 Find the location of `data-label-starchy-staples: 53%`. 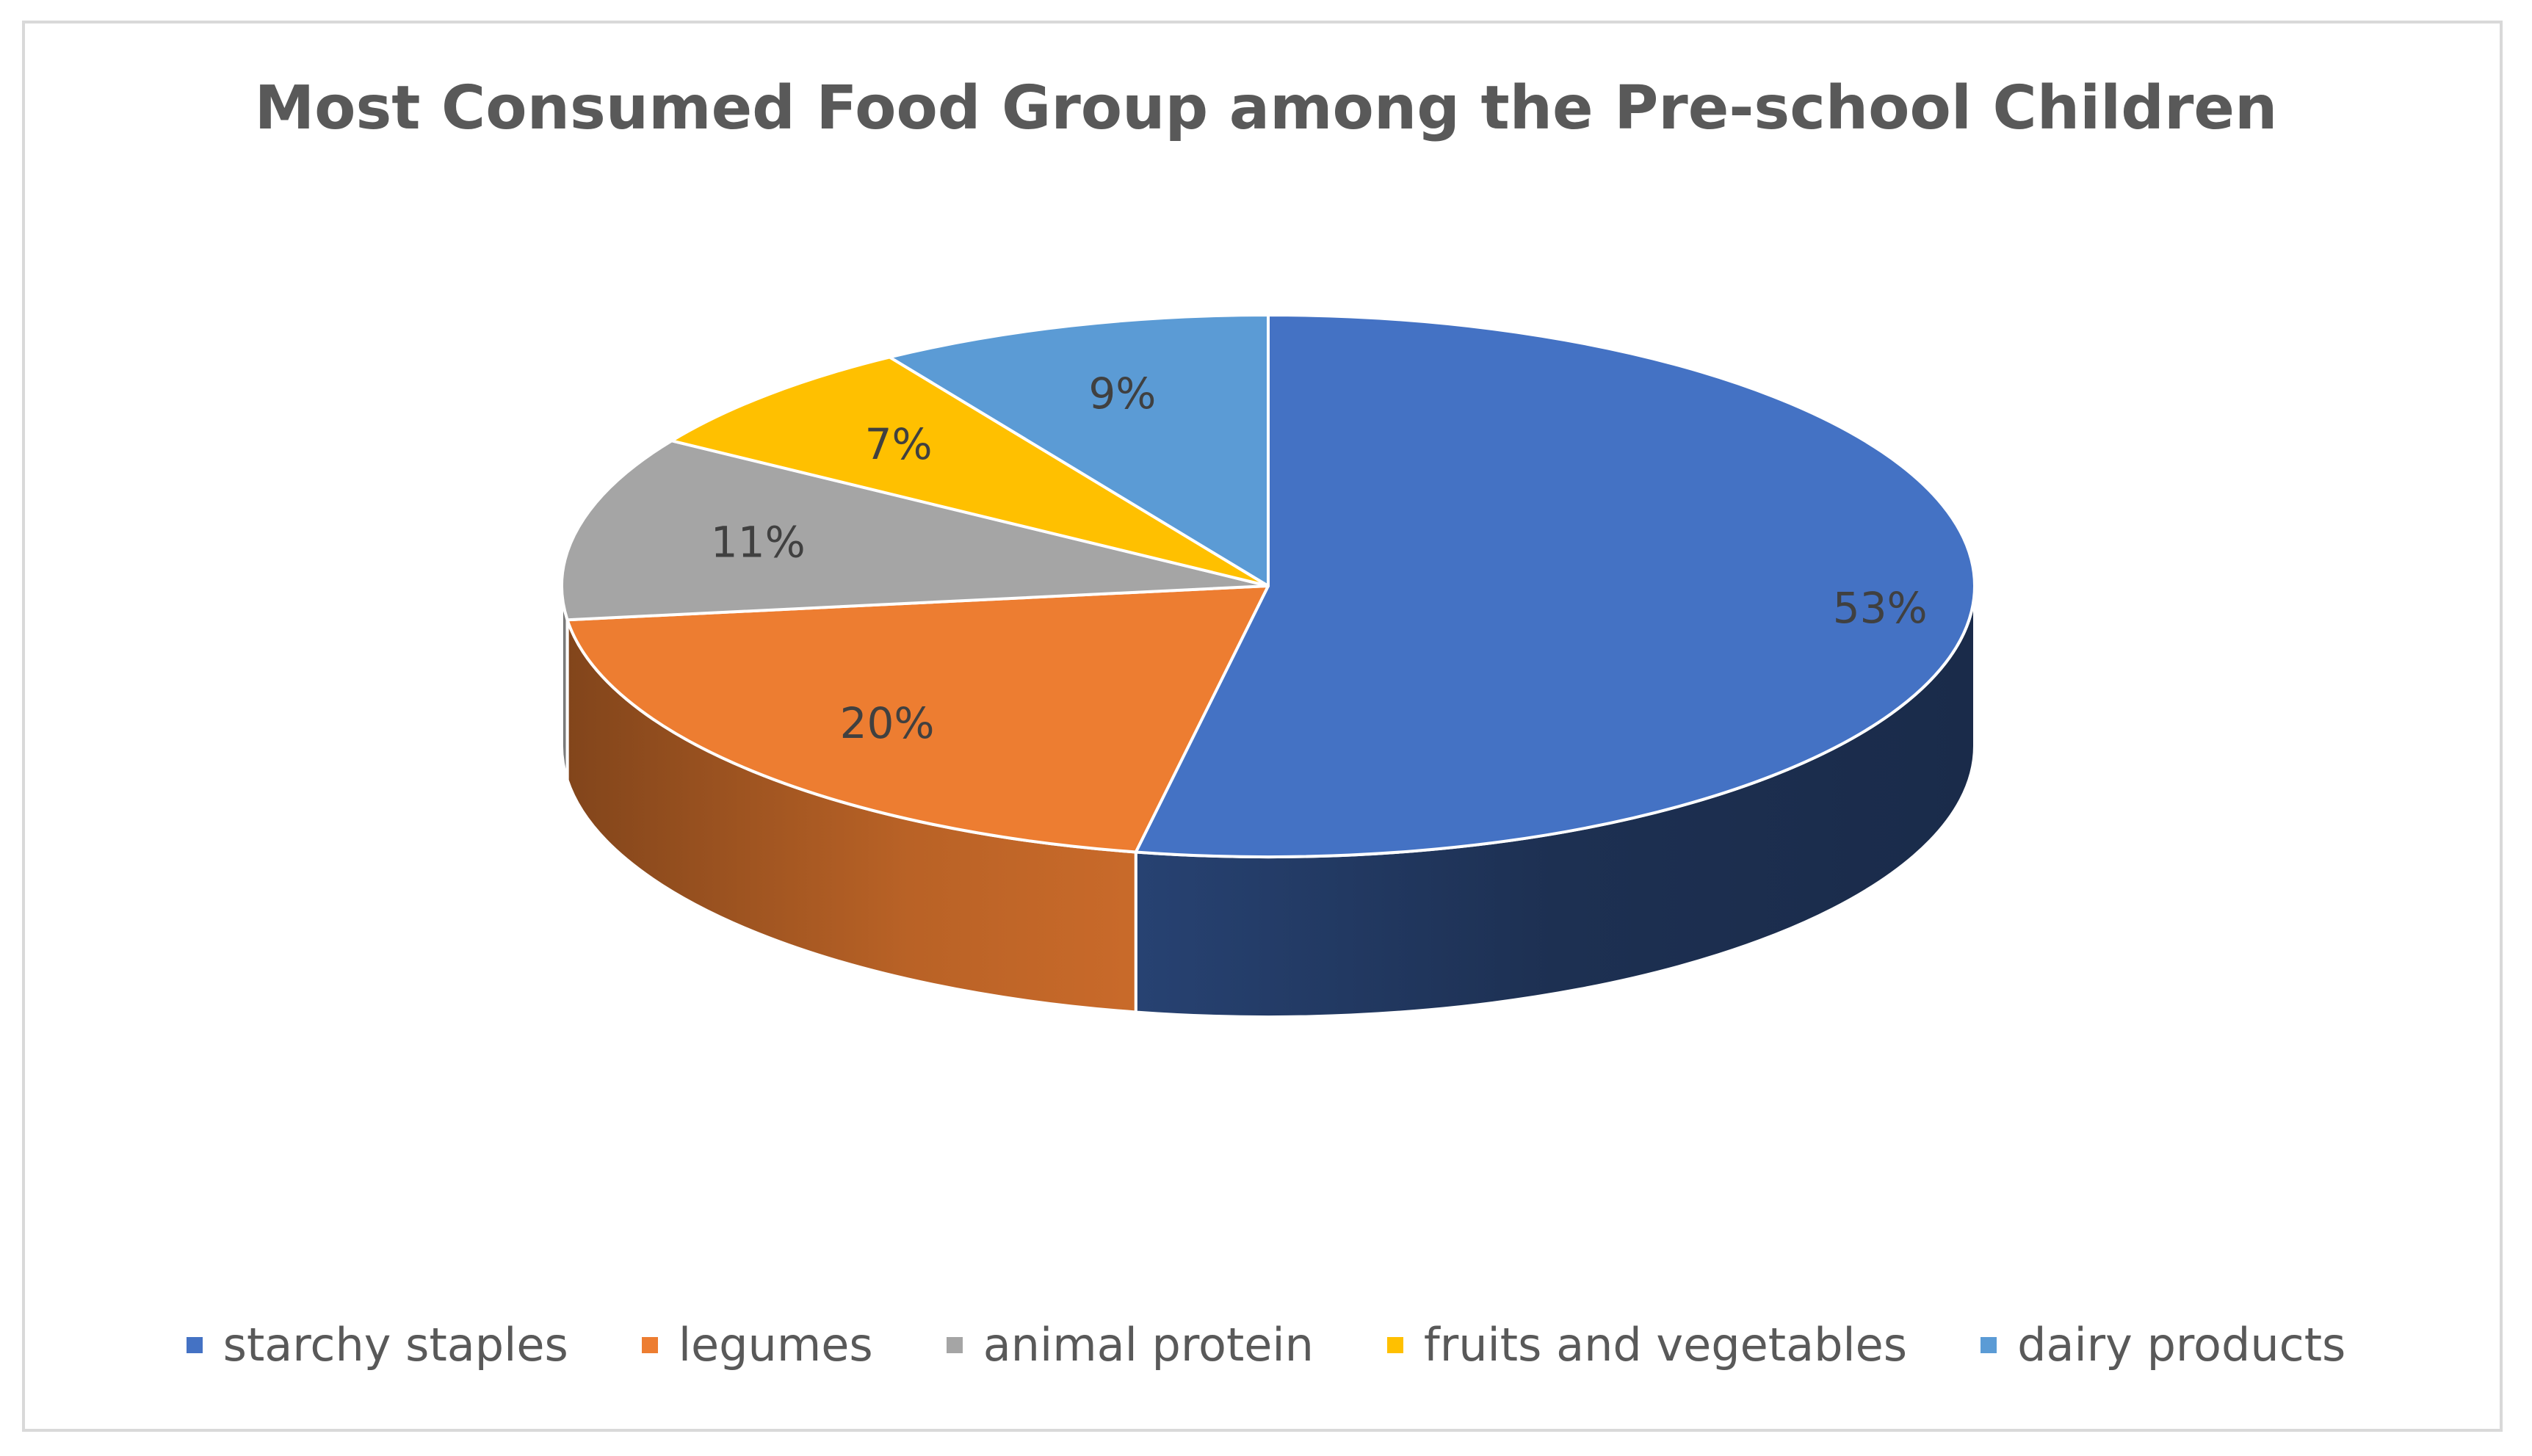

data-label-starchy-staples: 53% is located at coordinates (1880, 608).